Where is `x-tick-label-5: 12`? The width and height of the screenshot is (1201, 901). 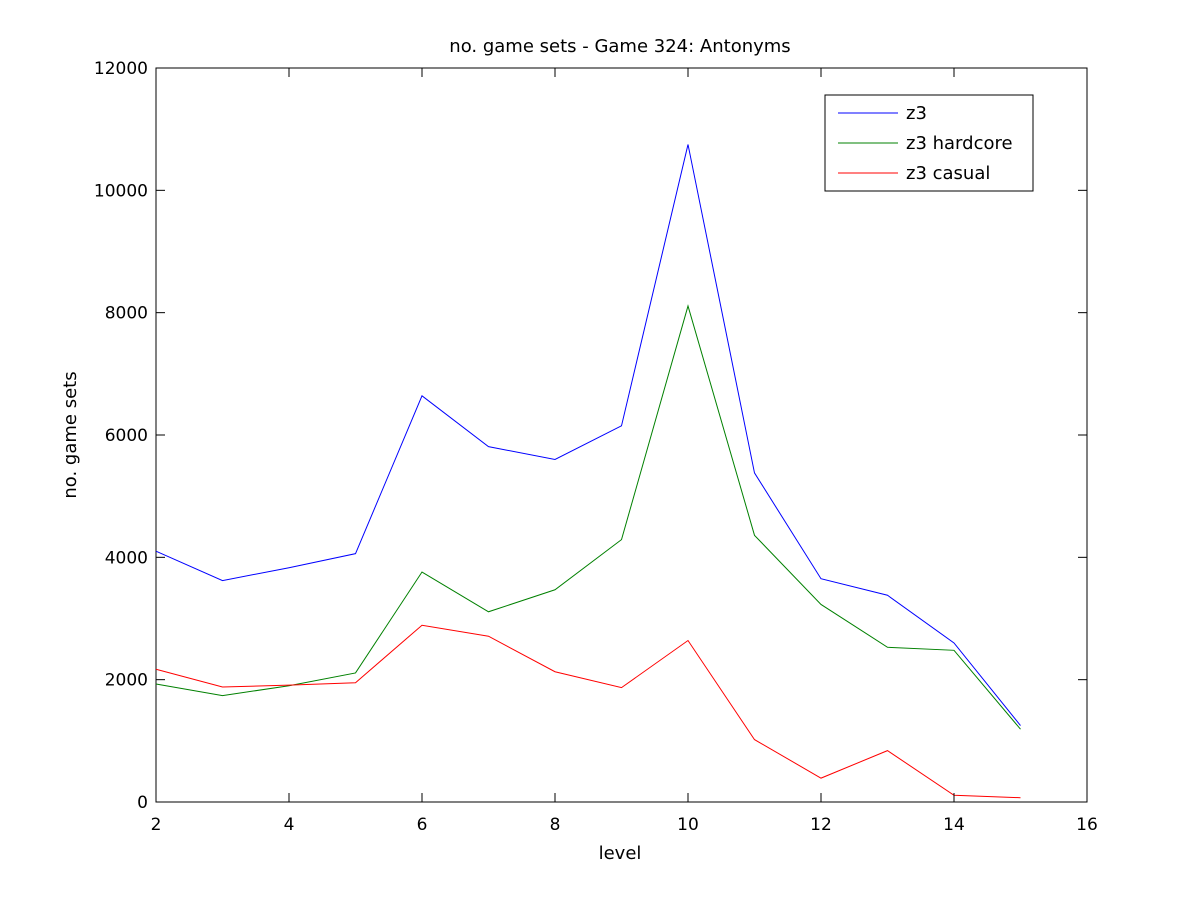 x-tick-label-5: 12 is located at coordinates (821, 825).